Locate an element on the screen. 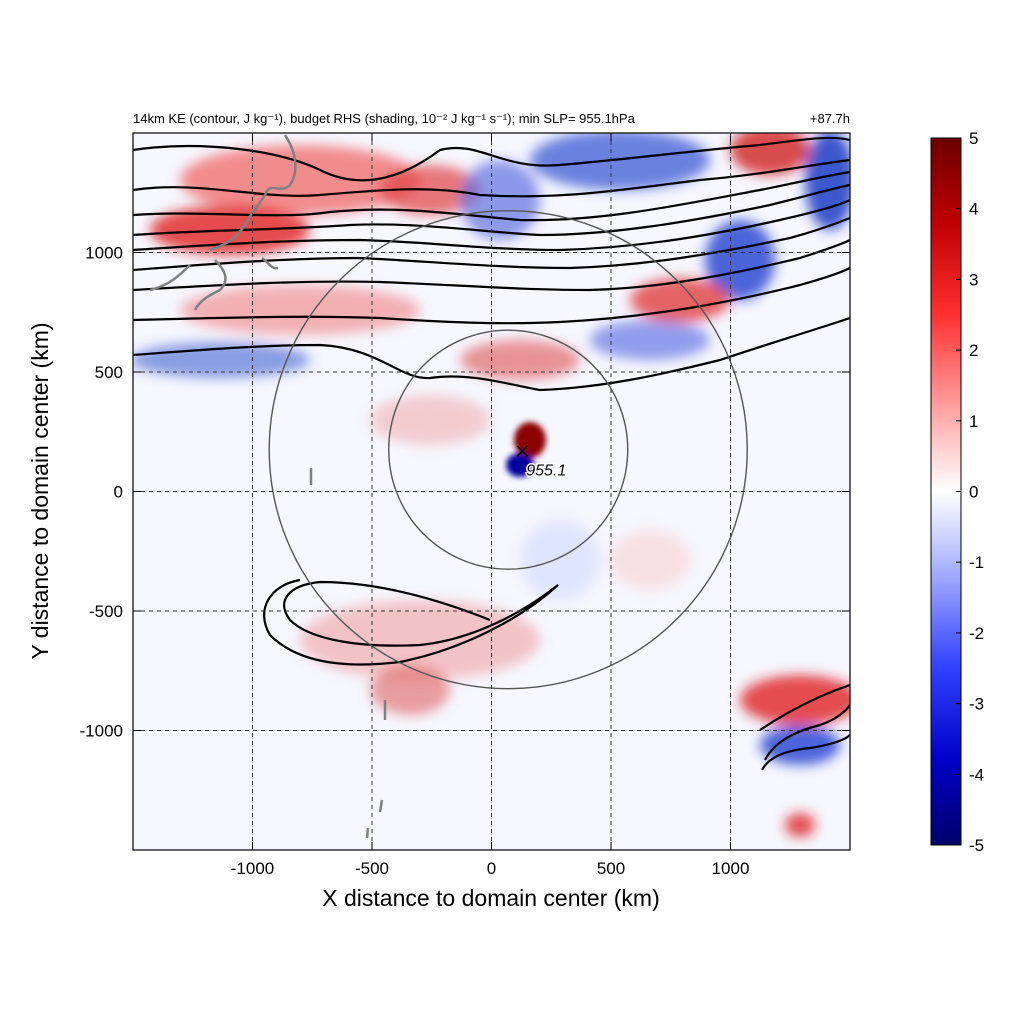 The height and width of the screenshot is (1024, 1024). y-tick-label: 500 is located at coordinates (109, 372).